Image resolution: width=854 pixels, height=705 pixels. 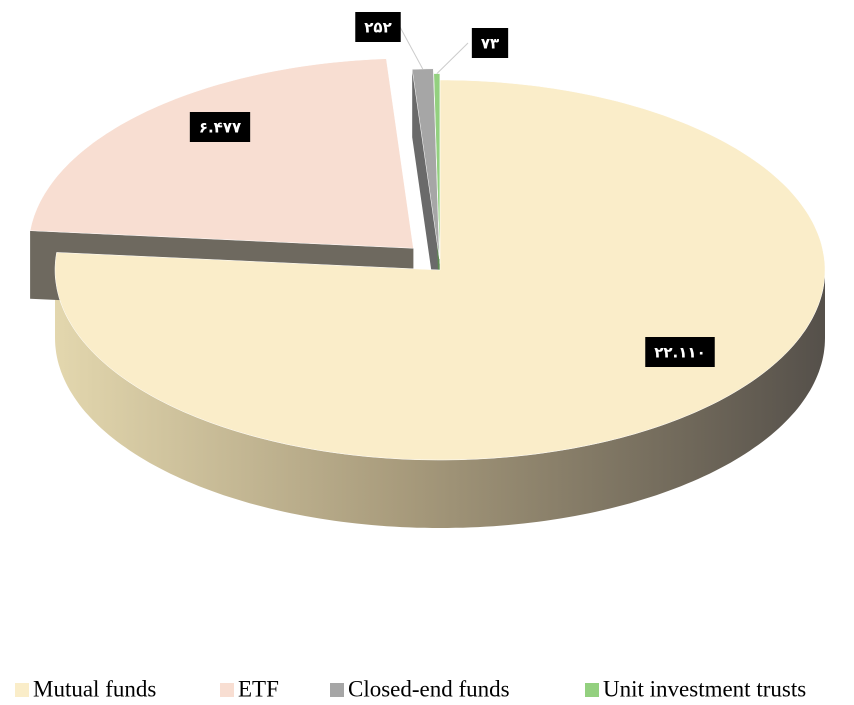 I want to click on slice-side, so click(x=426, y=198).